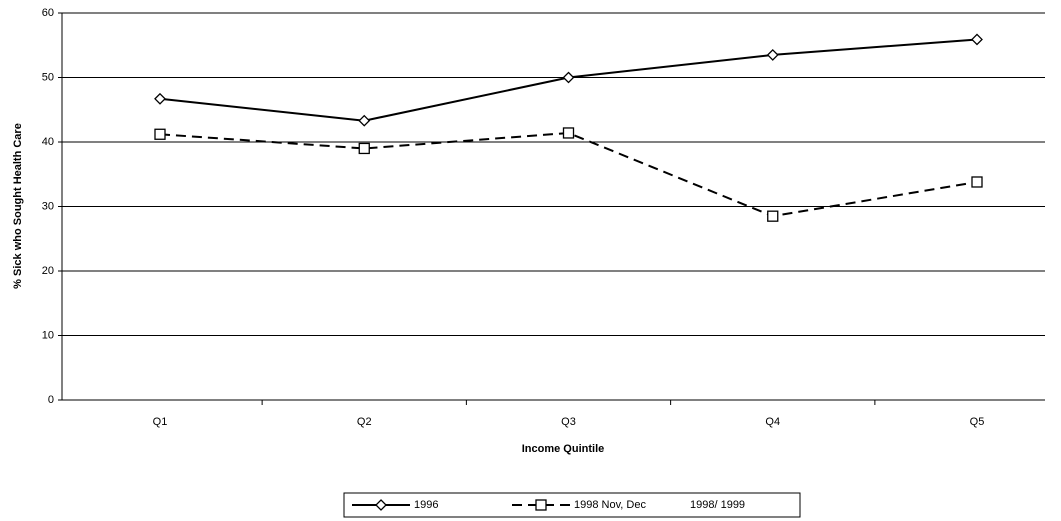 Image resolution: width=1061 pixels, height=521 pixels. What do you see at coordinates (48, 142) in the screenshot?
I see `y-tick-label: 40` at bounding box center [48, 142].